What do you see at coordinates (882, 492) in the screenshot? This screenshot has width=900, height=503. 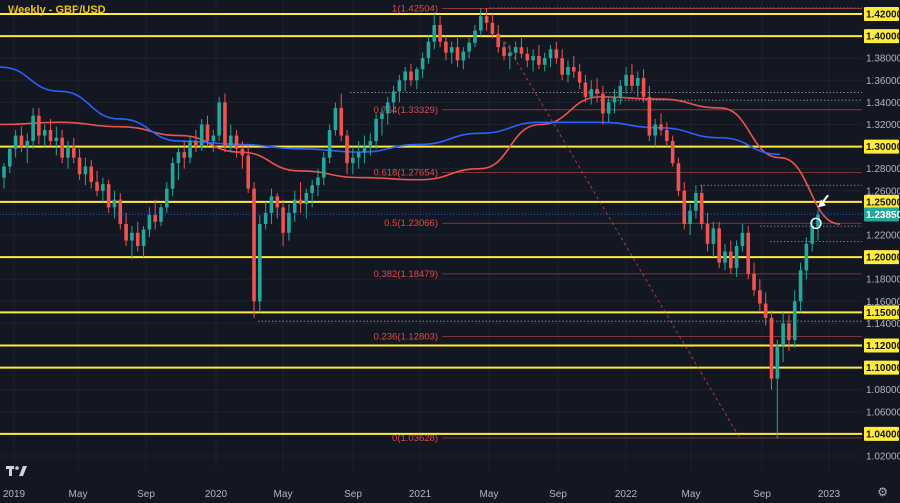 I see `settings-gear-icon: ⚙` at bounding box center [882, 492].